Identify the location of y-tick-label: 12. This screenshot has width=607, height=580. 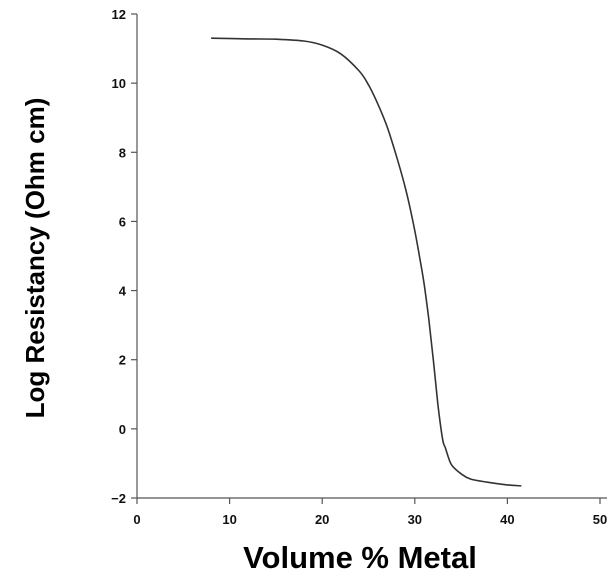
(119, 14).